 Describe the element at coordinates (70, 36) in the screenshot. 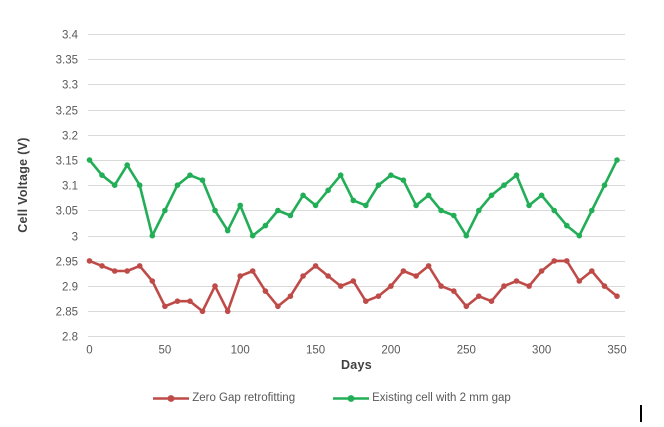

I see `svg-text: 3.4` at that location.